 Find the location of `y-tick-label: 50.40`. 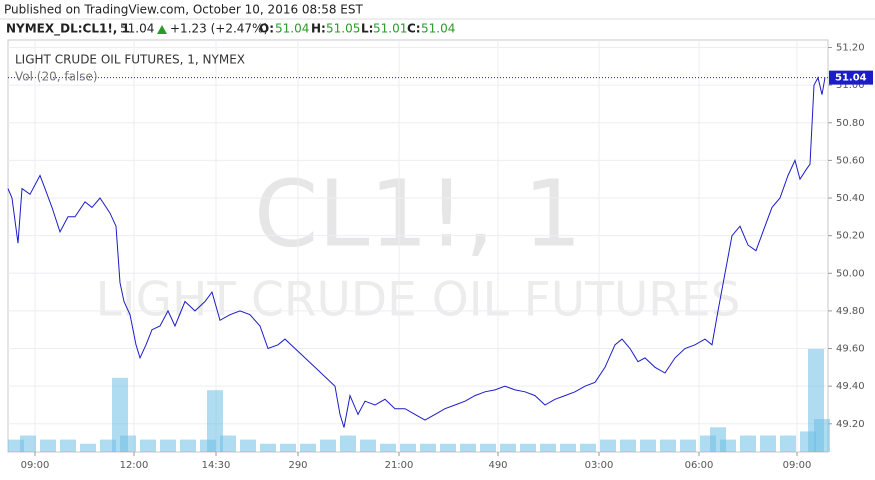

y-tick-label: 50.40 is located at coordinates (850, 198).